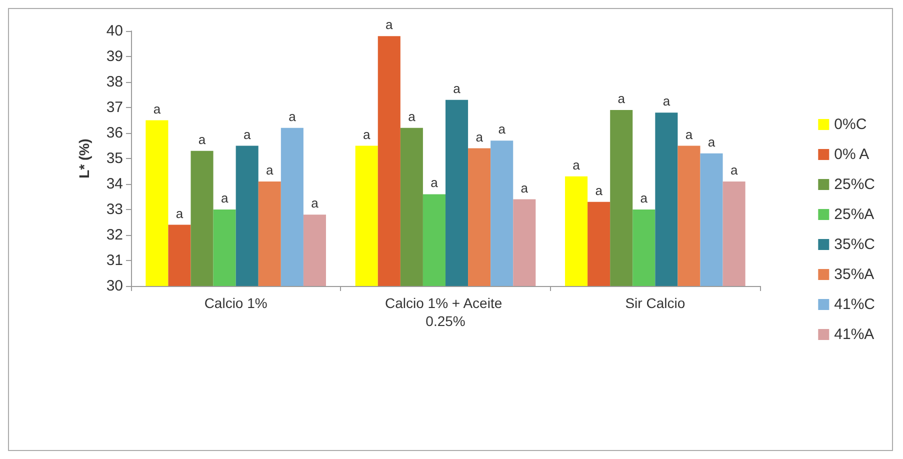  Describe the element at coordinates (114, 107) in the screenshot. I see `y-tick-label: 37` at that location.